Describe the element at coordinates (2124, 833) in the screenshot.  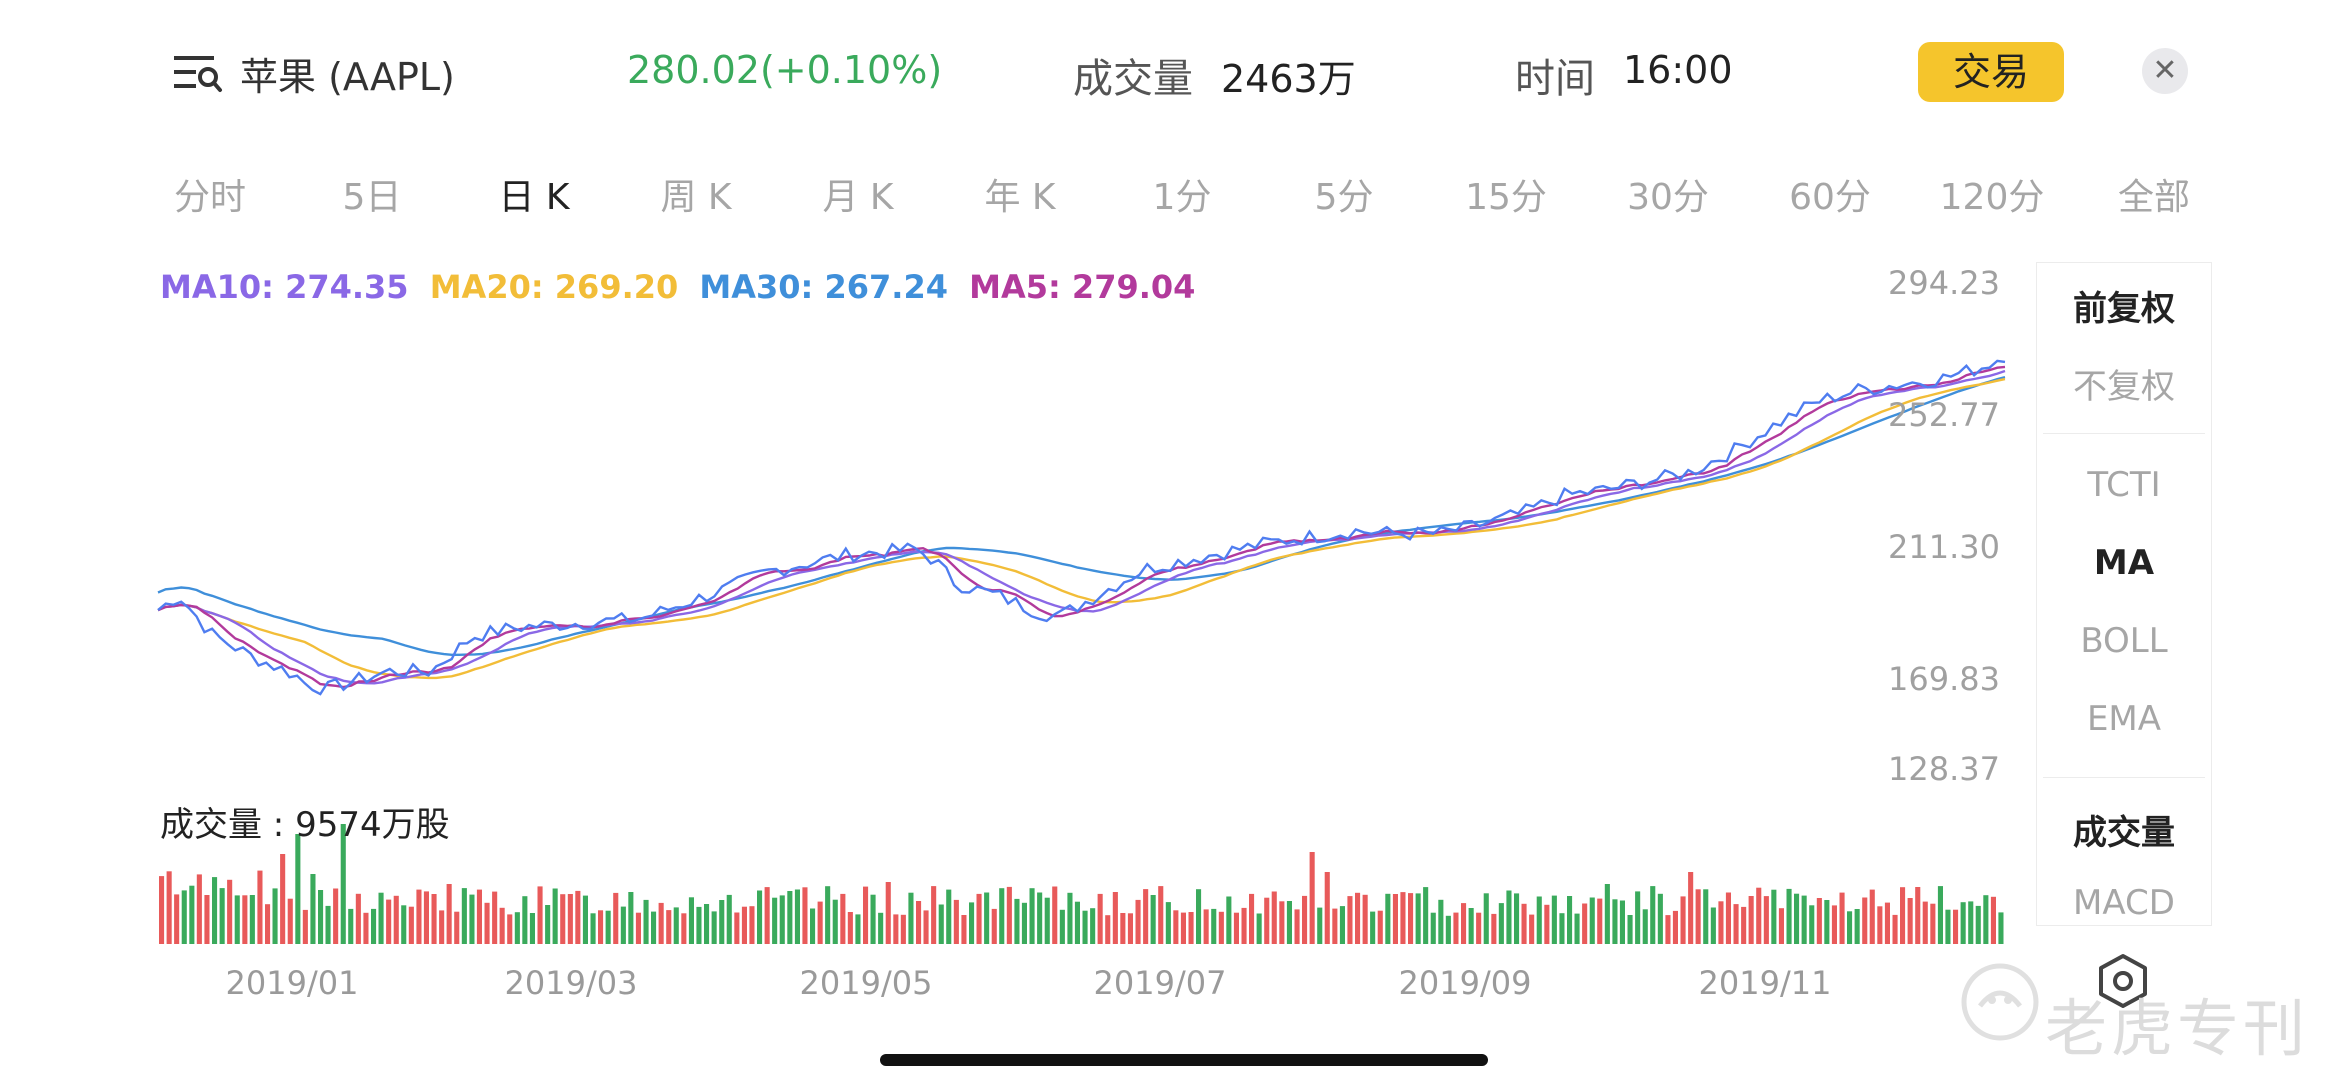
I see `indicator-option-6: 成交量` at that location.